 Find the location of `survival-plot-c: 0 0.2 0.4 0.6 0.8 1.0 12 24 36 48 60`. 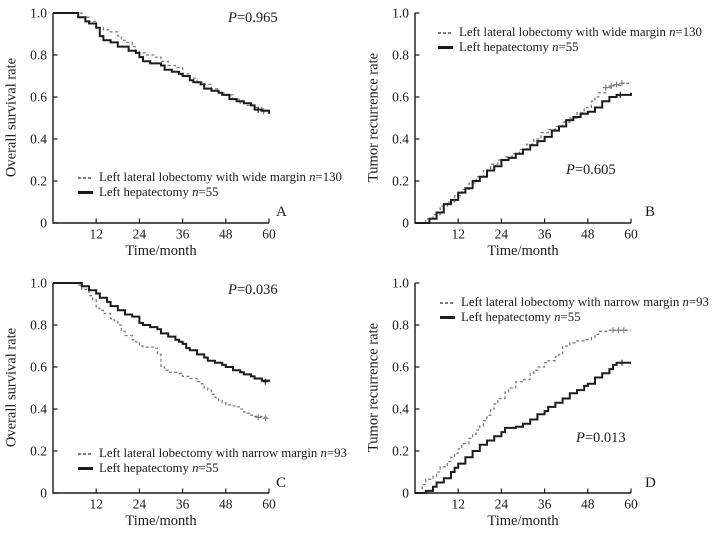

survival-plot-c: 0 0.2 0.4 0.6 0.8 1.0 12 24 36 48 60 is located at coordinates (153, 394).